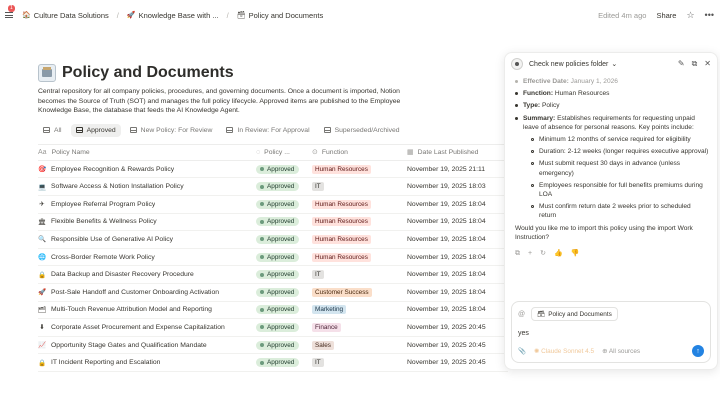  I want to click on attach-icon: 📎, so click(522, 351).